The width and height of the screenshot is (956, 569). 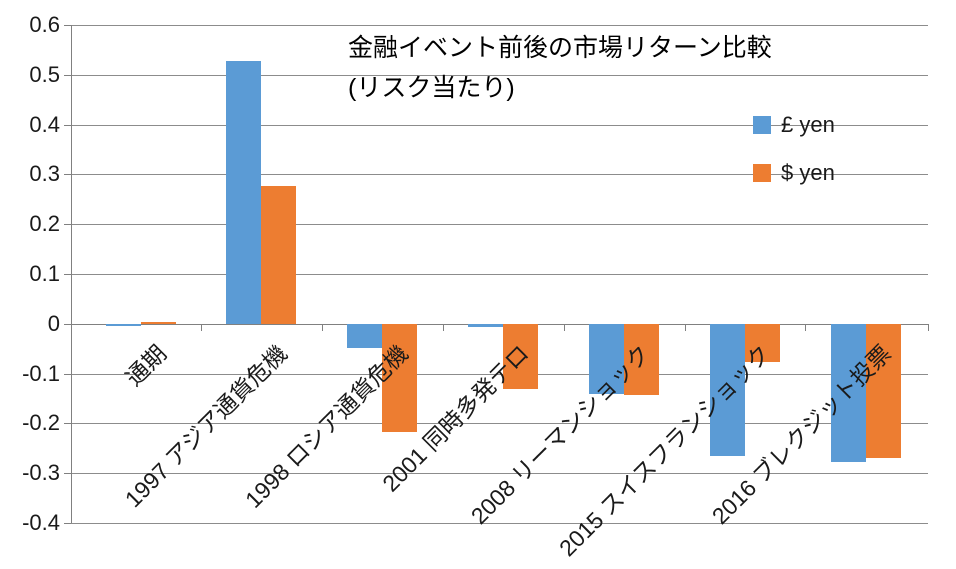 What do you see at coordinates (71, 274) in the screenshot?
I see `y-axis-line` at bounding box center [71, 274].